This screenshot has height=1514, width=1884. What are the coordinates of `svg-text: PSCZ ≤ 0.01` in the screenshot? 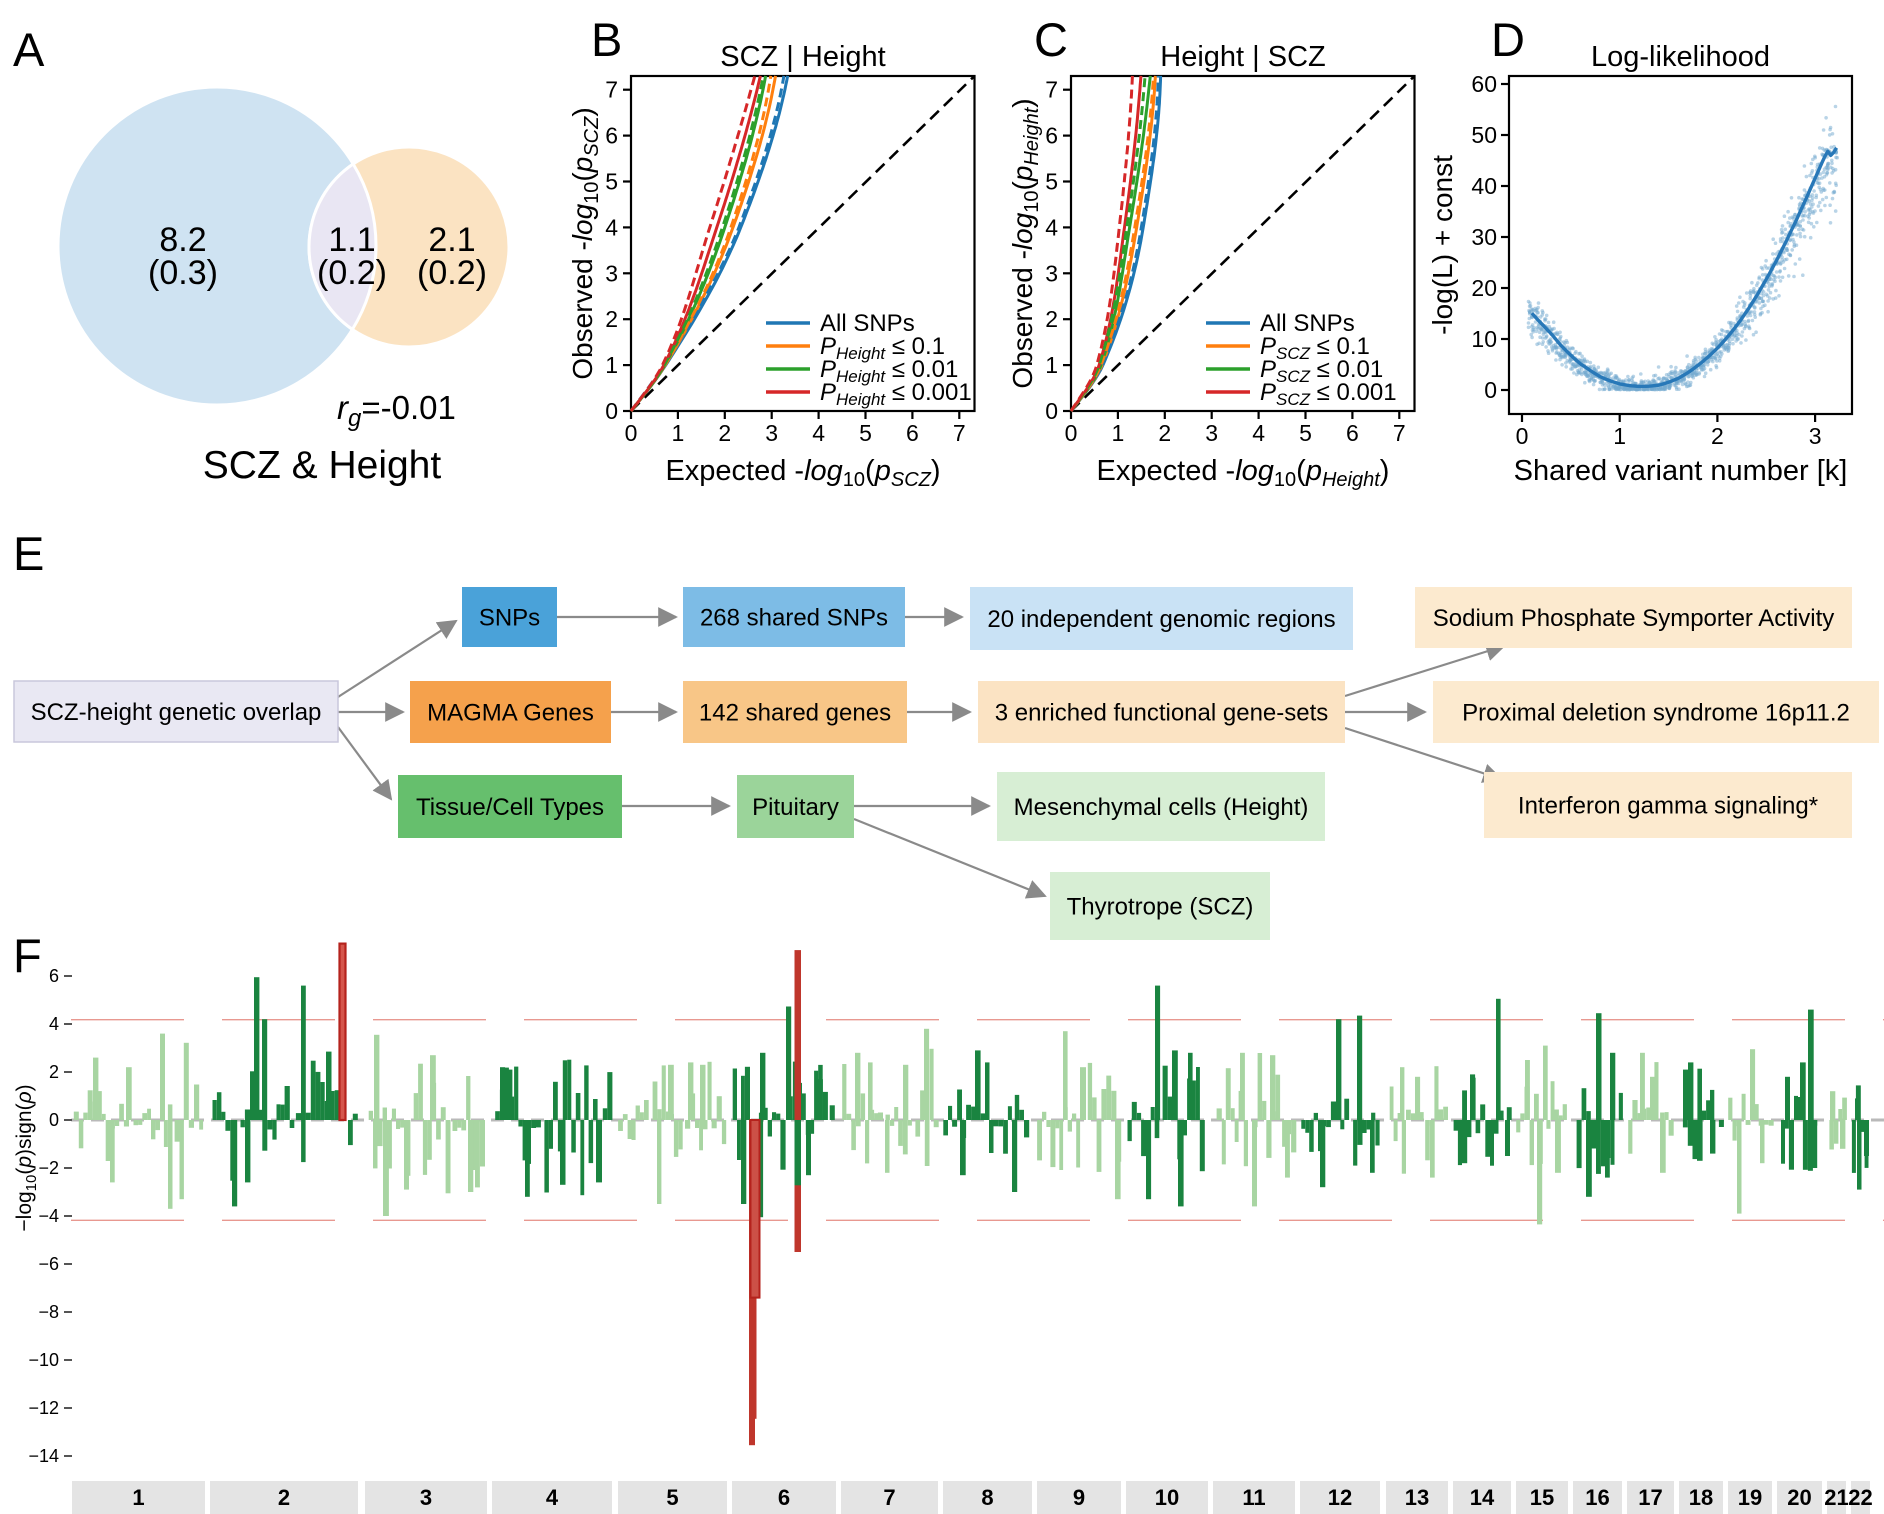 It's located at (1321, 371).